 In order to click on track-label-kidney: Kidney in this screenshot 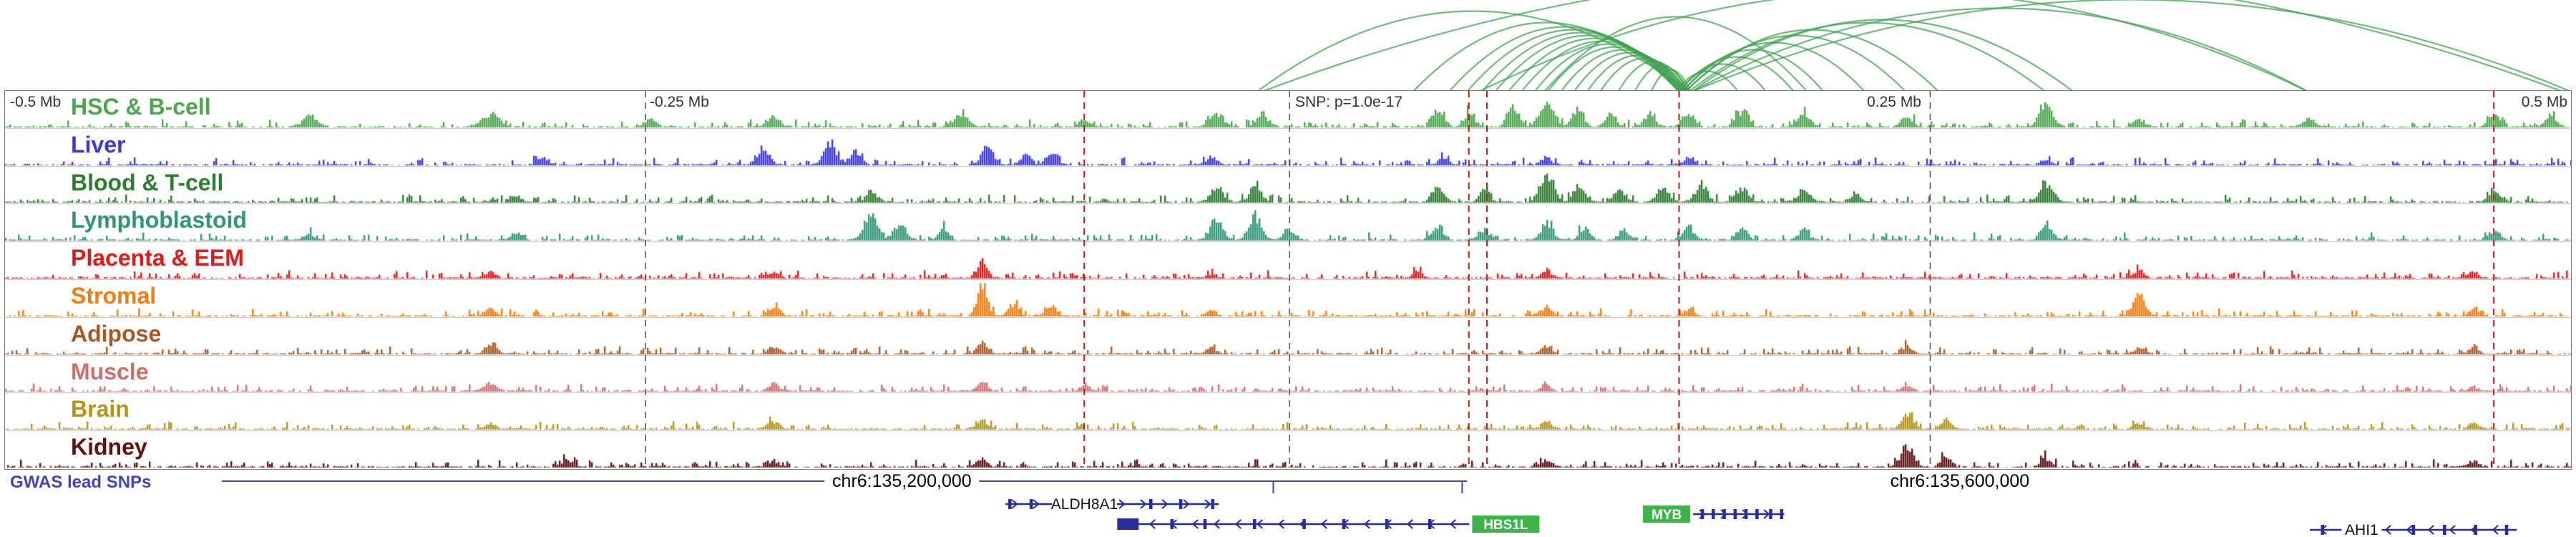, I will do `click(109, 447)`.